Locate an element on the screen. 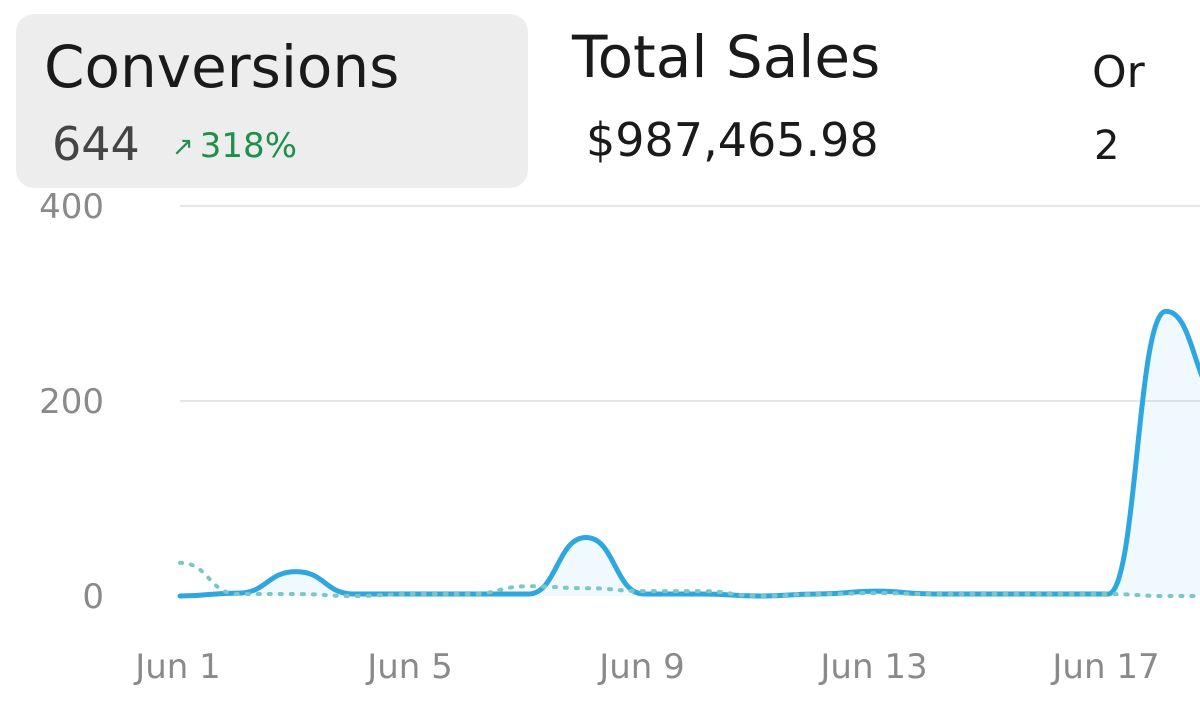 The image size is (1200, 714). series-line-comparison is located at coordinates (689, 579).